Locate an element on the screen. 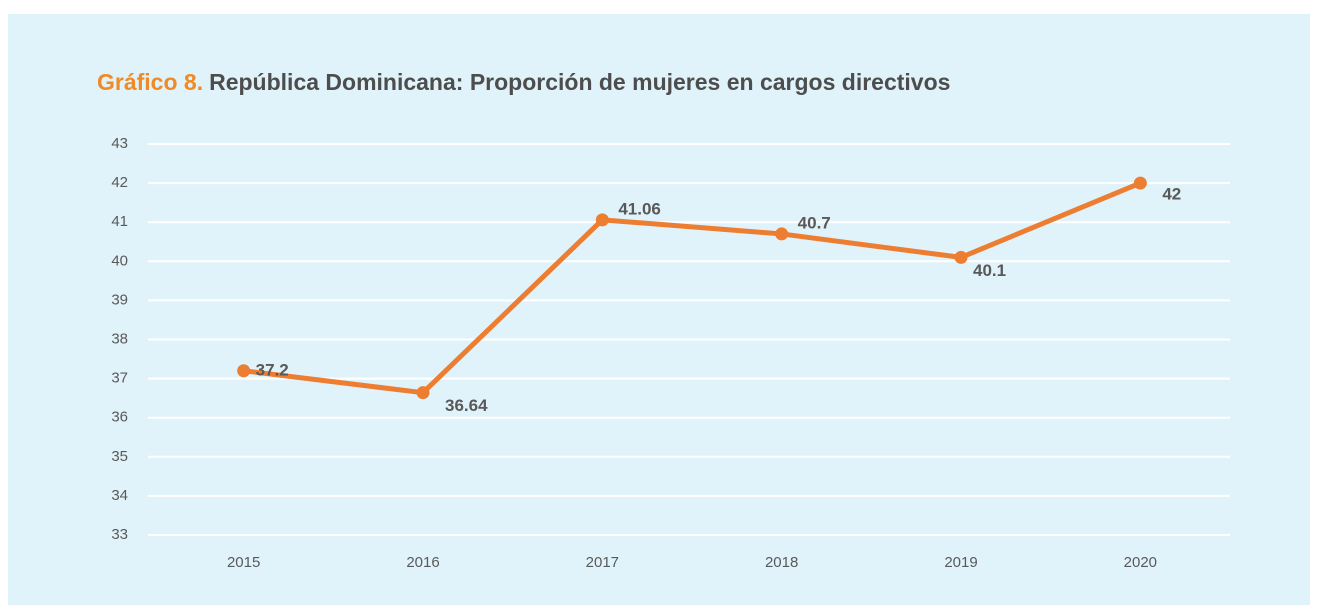  x-tick-label: 2020 is located at coordinates (1140, 562).